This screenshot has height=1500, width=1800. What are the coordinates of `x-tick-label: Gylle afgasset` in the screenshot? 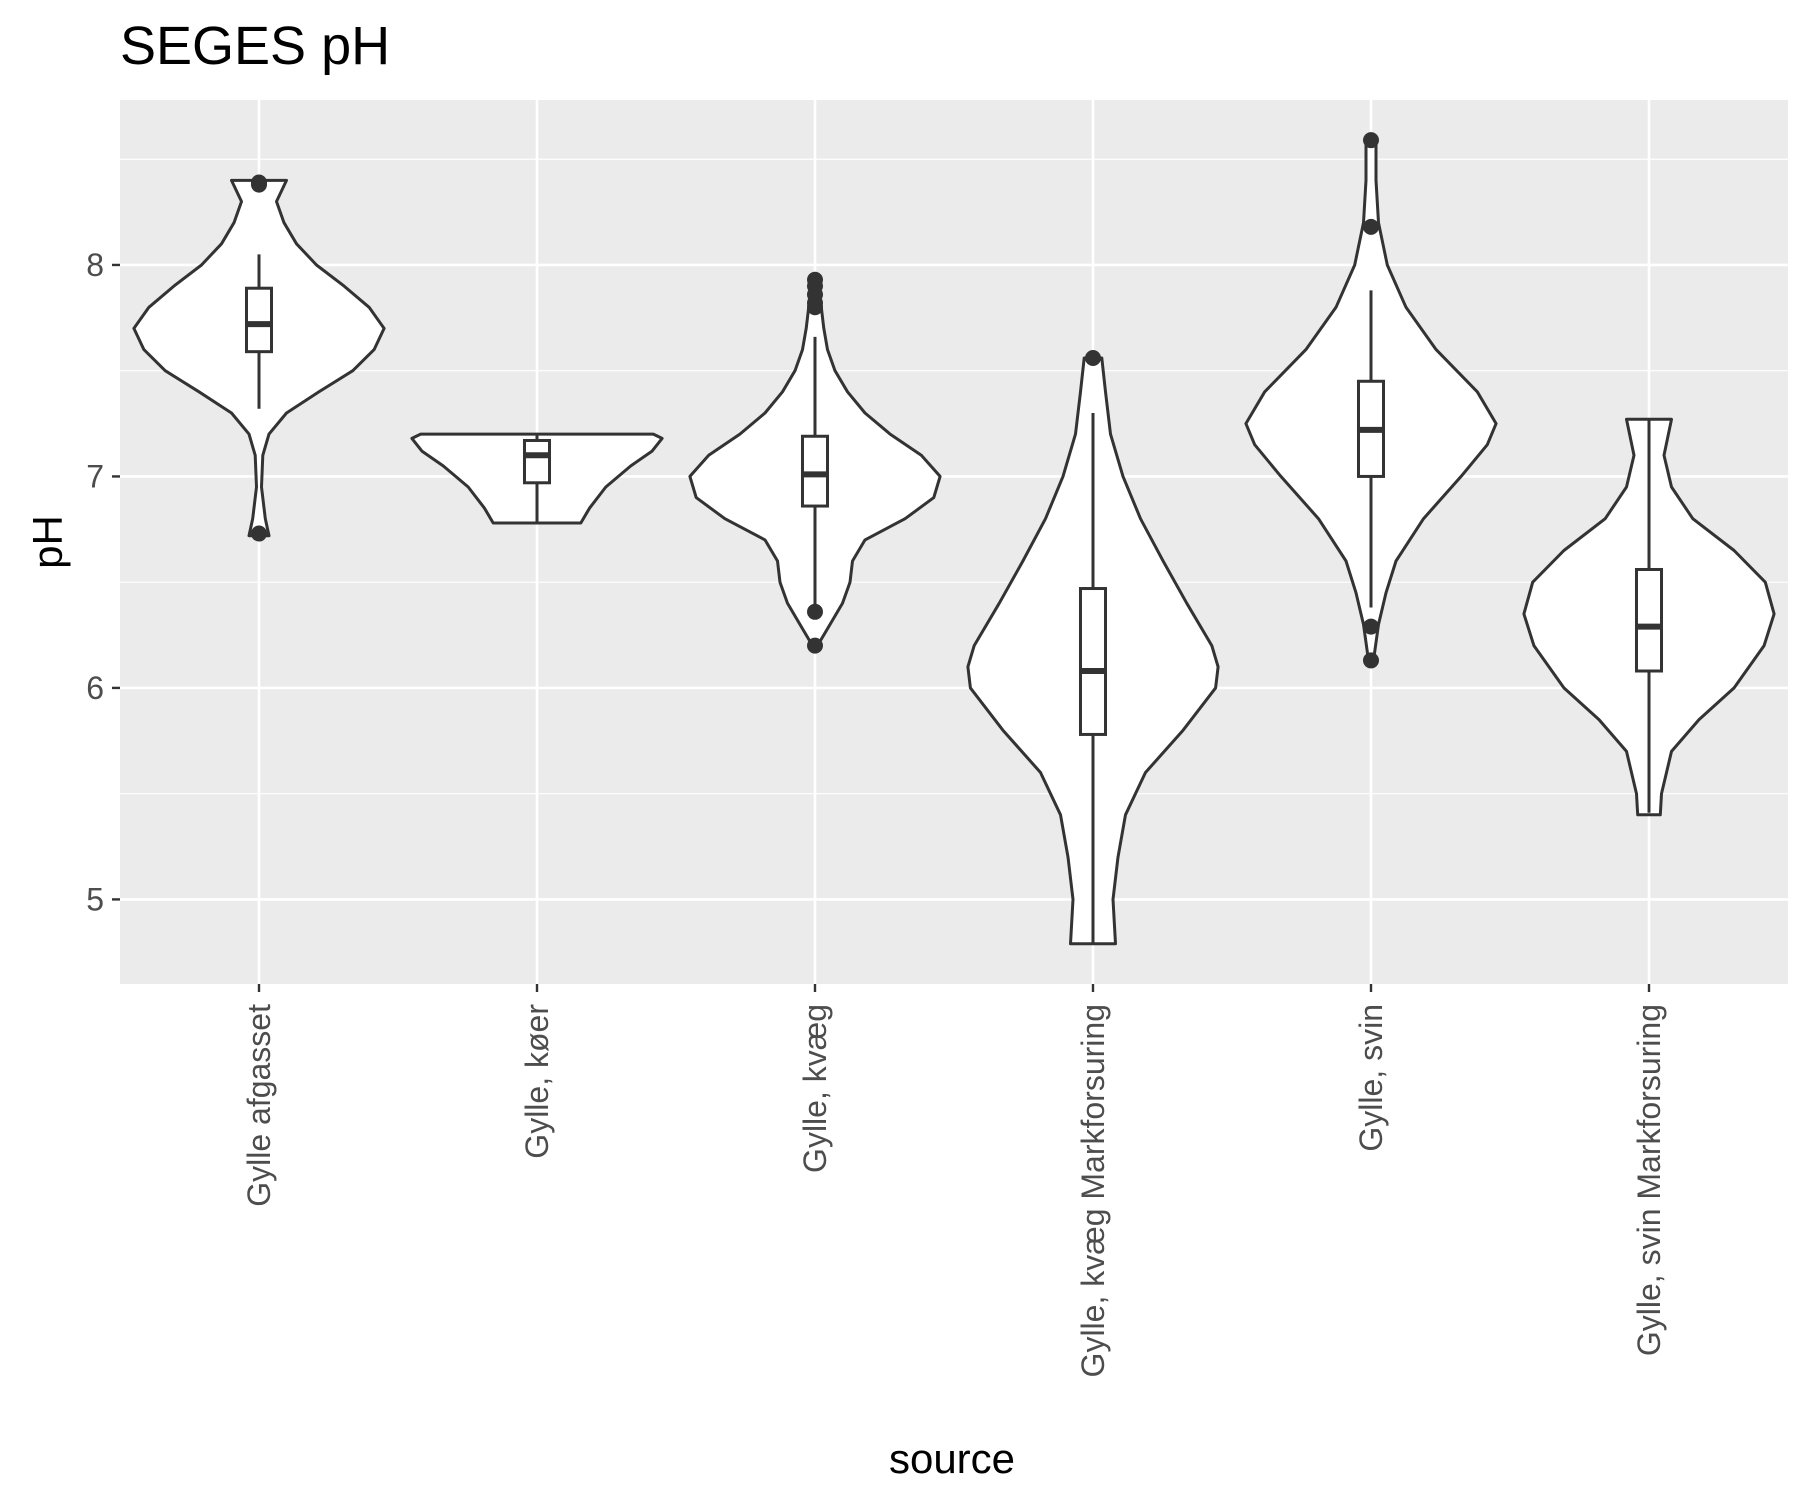 It's located at (259, 1105).